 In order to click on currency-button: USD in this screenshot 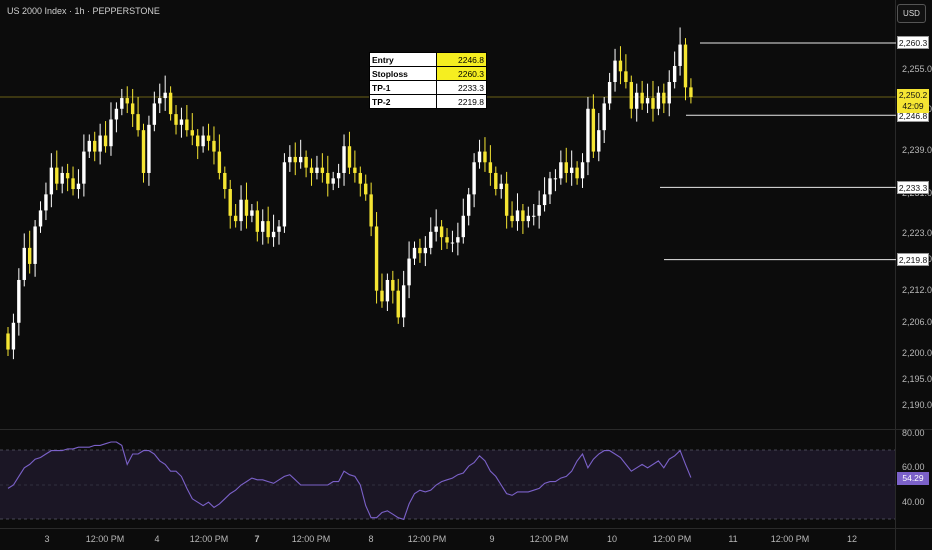, I will do `click(911, 13)`.